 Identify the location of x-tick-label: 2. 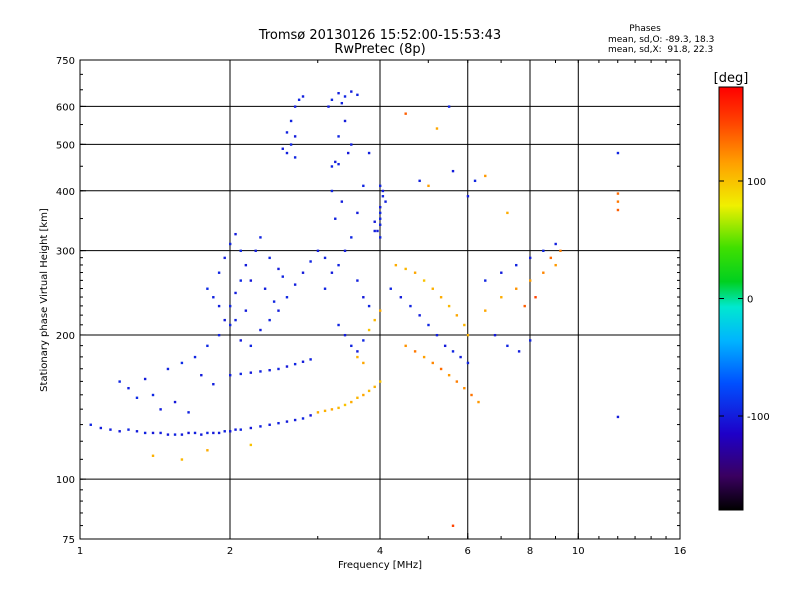
(230, 551).